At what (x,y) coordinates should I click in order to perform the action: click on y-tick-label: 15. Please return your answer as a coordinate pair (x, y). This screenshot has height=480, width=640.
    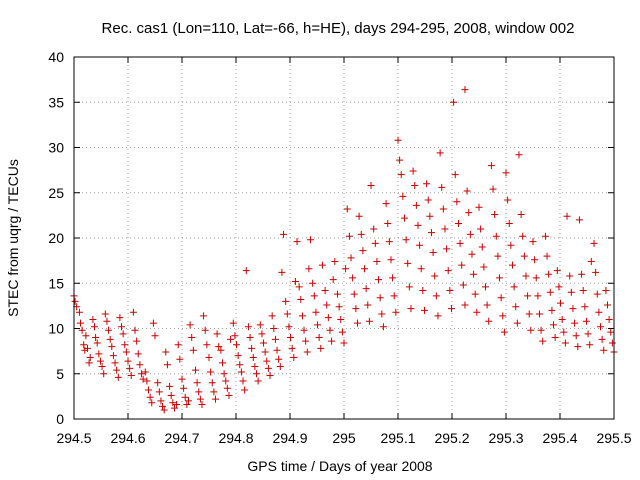
    Looking at the image, I should click on (56, 283).